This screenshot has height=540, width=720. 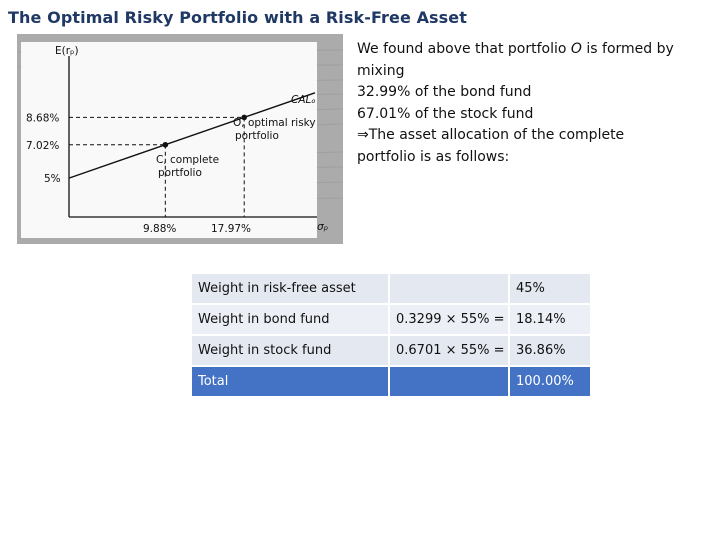 What do you see at coordinates (381, 70) in the screenshot?
I see `explanation-line: mixing` at bounding box center [381, 70].